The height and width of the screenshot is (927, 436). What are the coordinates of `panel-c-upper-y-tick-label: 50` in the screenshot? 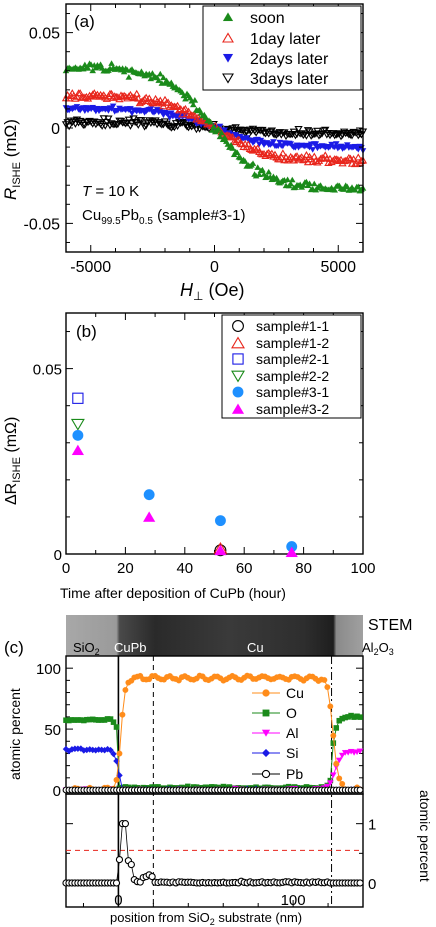 It's located at (52, 730).